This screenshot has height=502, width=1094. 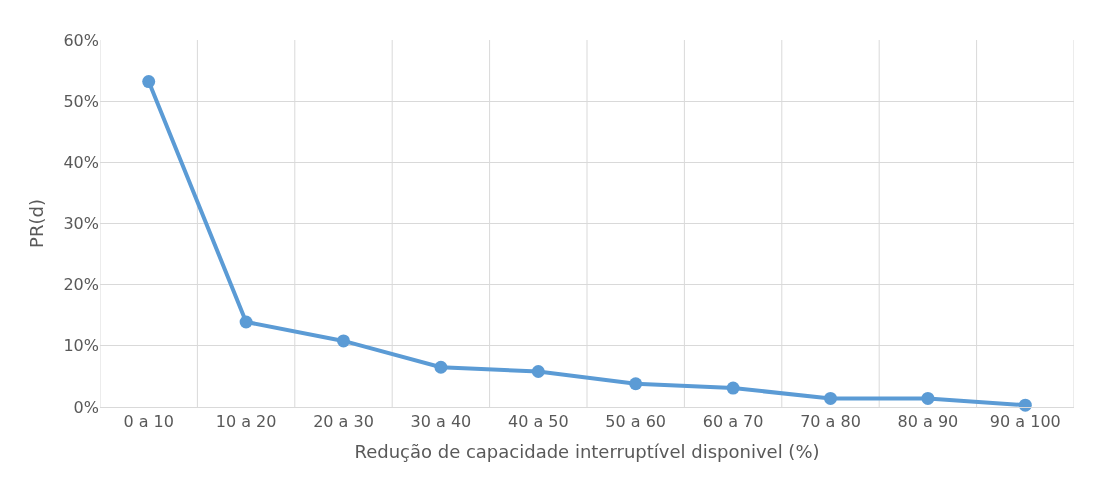 I want to click on x-tick-label: 60 a 70, so click(x=733, y=422).